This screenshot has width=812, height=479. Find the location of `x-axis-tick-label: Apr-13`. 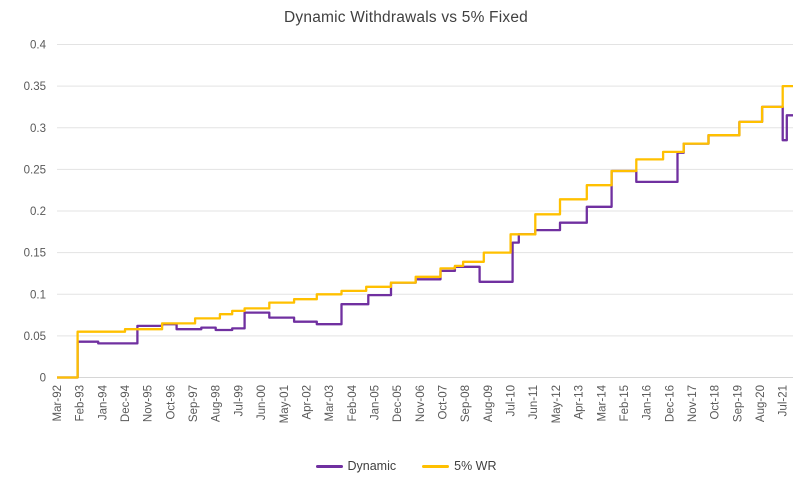

x-axis-tick-label: Apr-13 is located at coordinates (580, 402).